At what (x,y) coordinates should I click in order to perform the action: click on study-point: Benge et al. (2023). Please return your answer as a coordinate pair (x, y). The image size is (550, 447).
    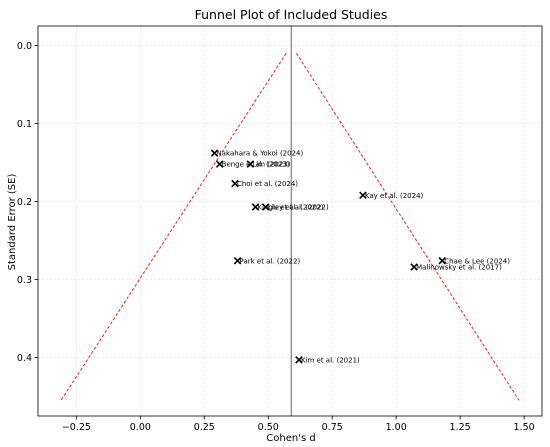
    Looking at the image, I should click on (252, 164).